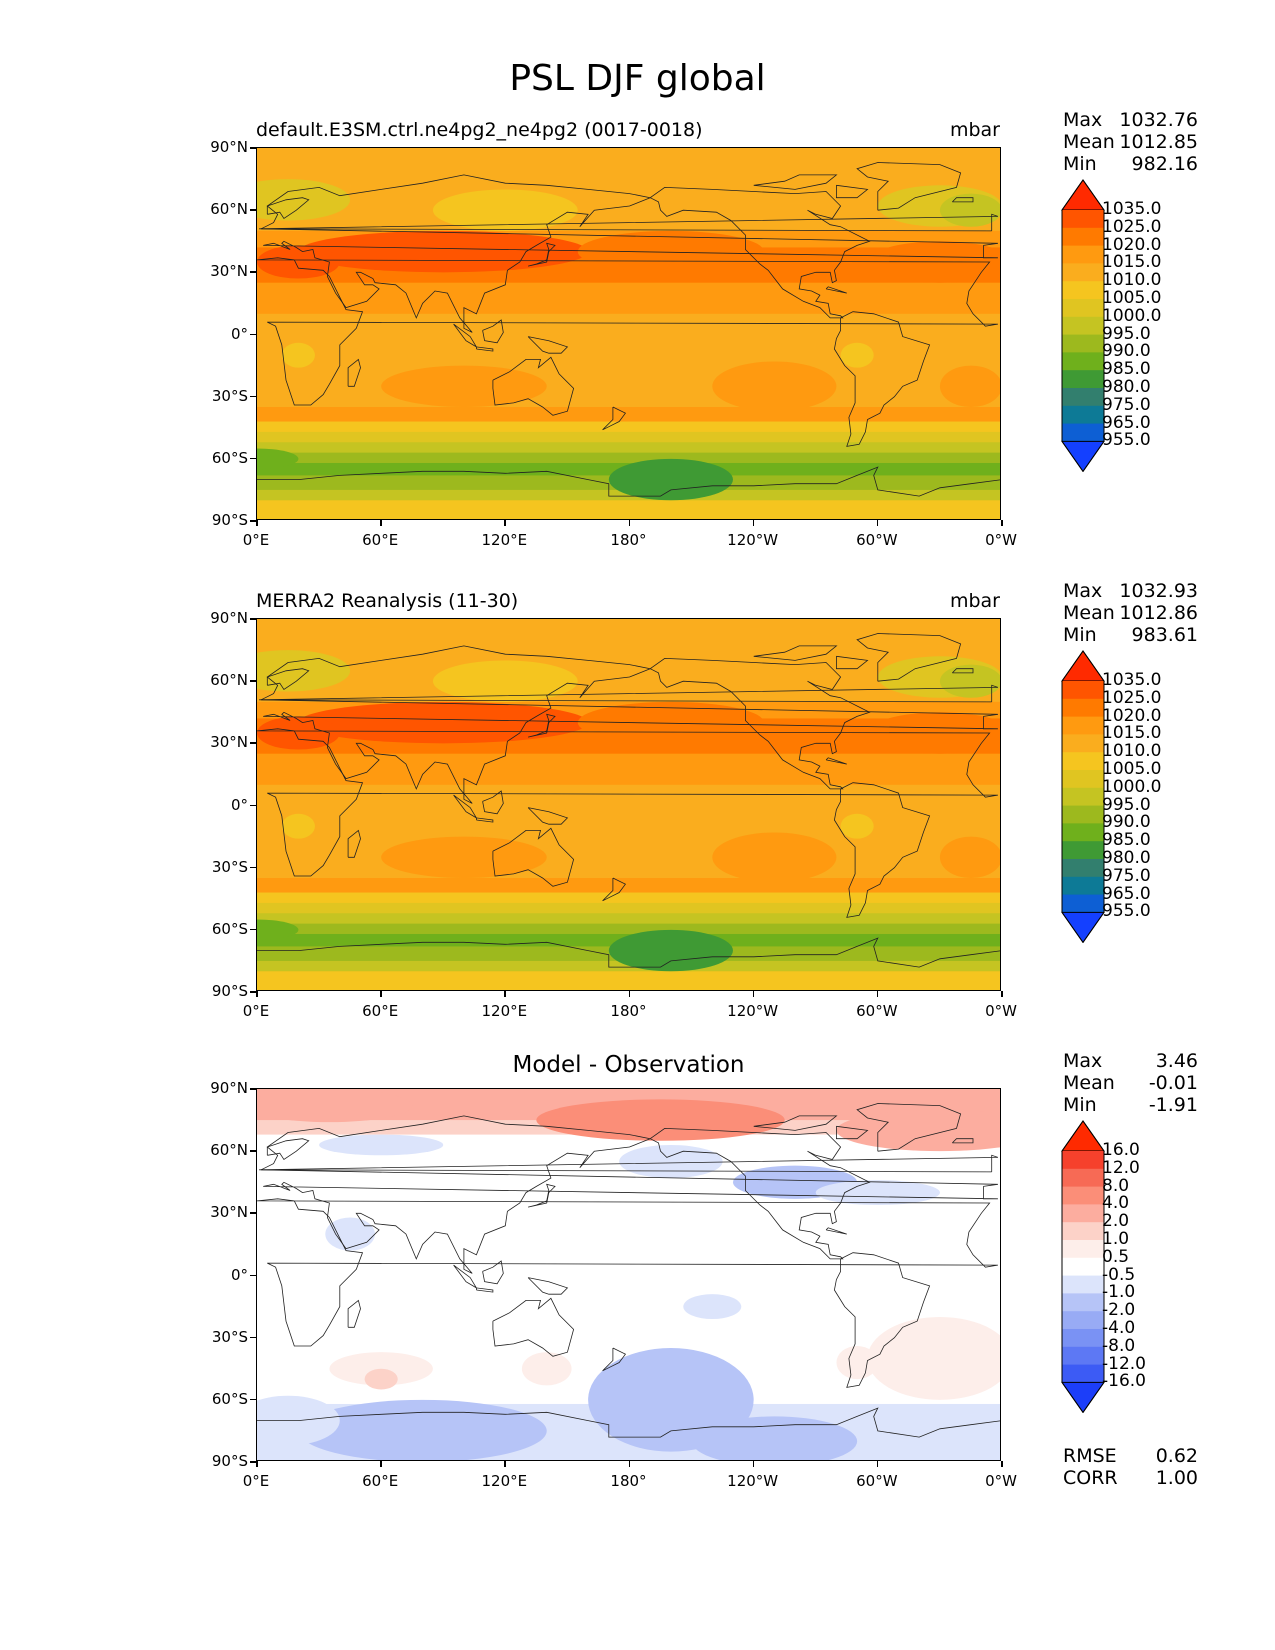 The width and height of the screenshot is (1275, 1650). What do you see at coordinates (1124, 1363) in the screenshot?
I see `colorbar-tick-label: -12.0` at bounding box center [1124, 1363].